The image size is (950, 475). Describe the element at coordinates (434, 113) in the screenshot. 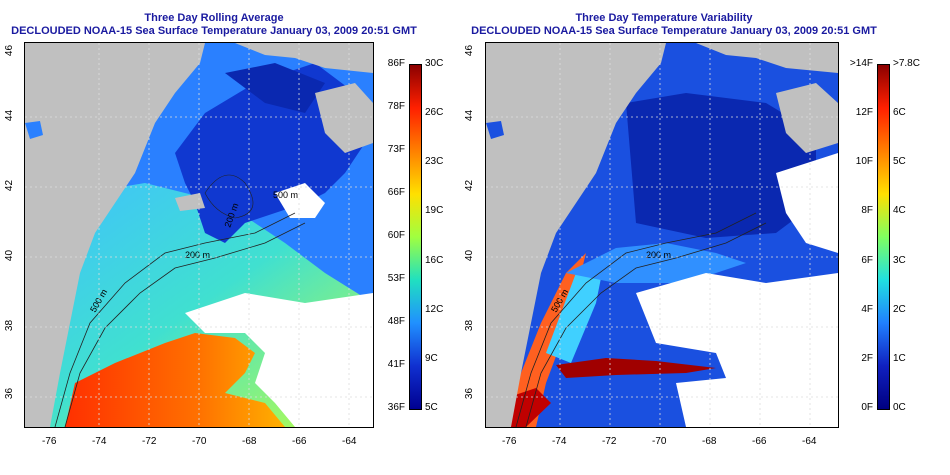

I see `left-colorbar-c-label: 26C` at that location.